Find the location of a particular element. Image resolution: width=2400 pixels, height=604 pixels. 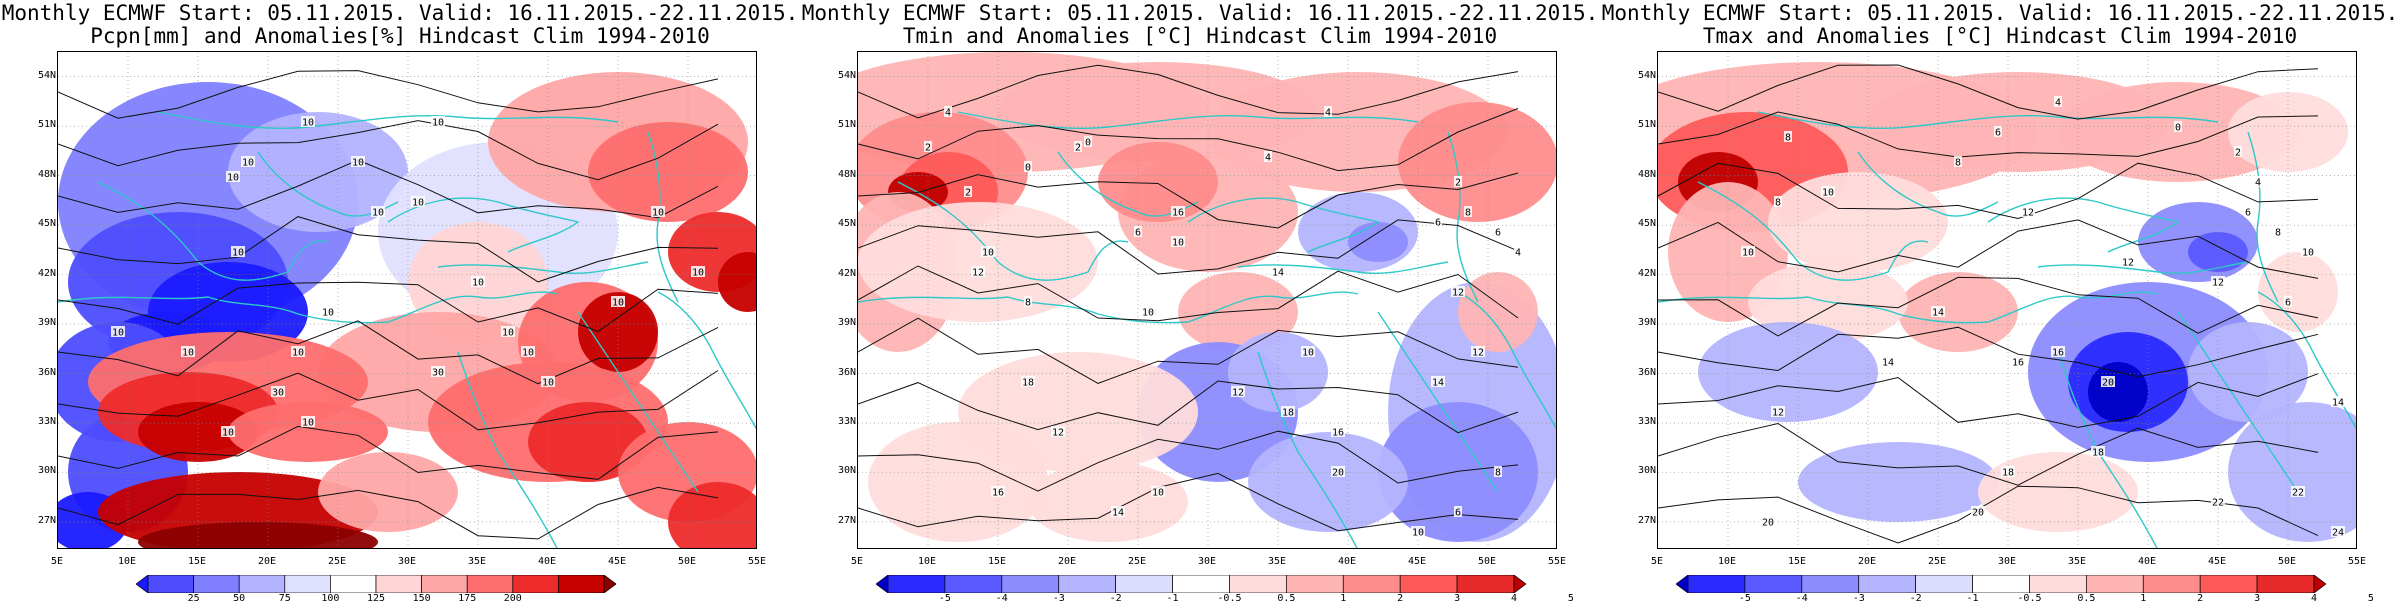

svg-text: 14 is located at coordinates (2338, 403).